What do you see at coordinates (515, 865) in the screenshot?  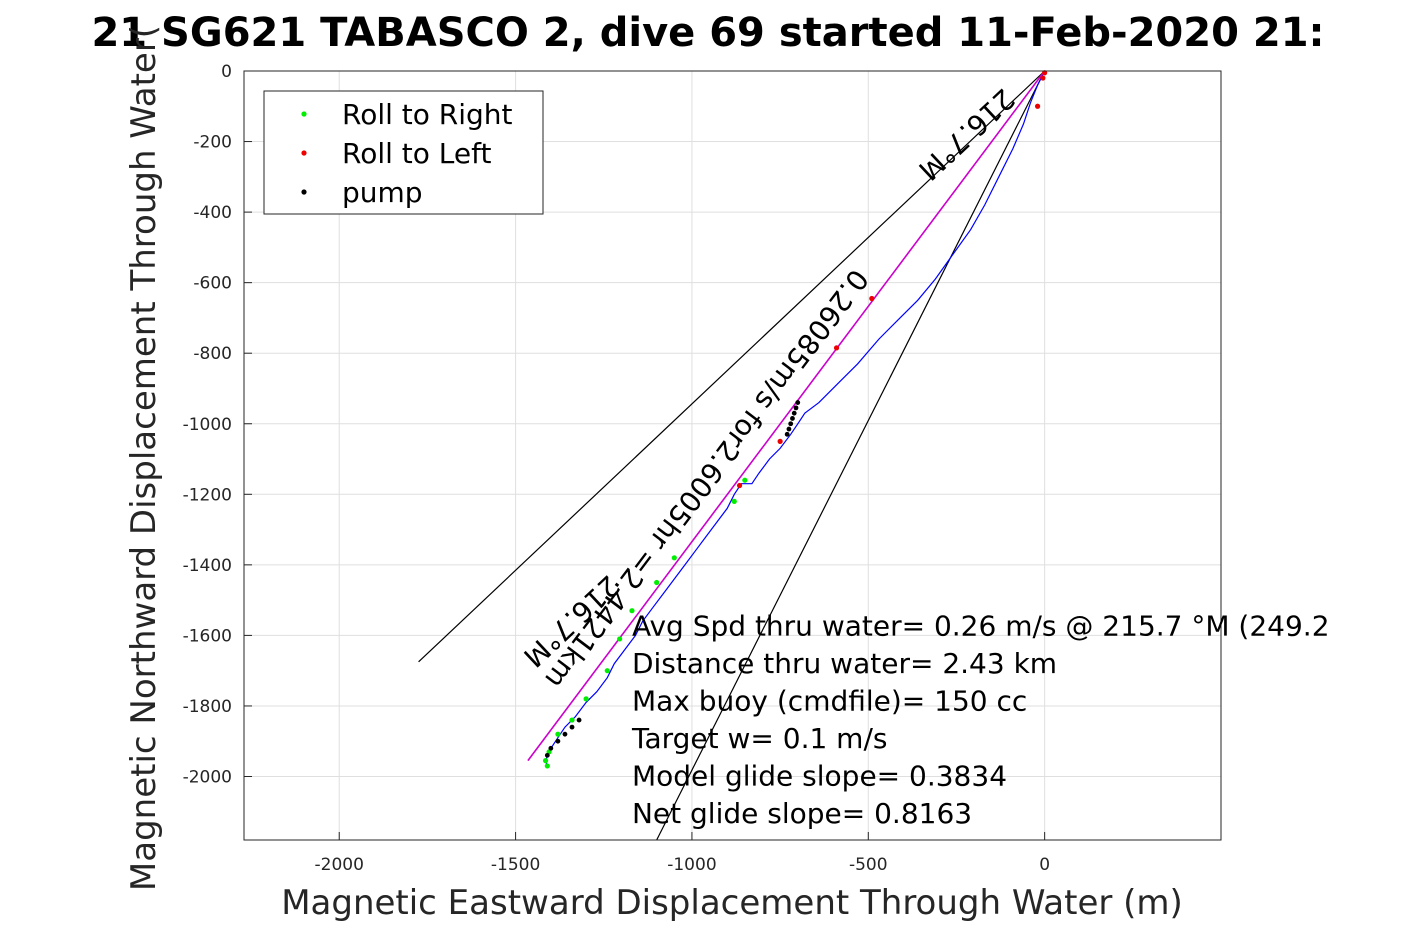 I see `x-tick-label: -1500` at bounding box center [515, 865].